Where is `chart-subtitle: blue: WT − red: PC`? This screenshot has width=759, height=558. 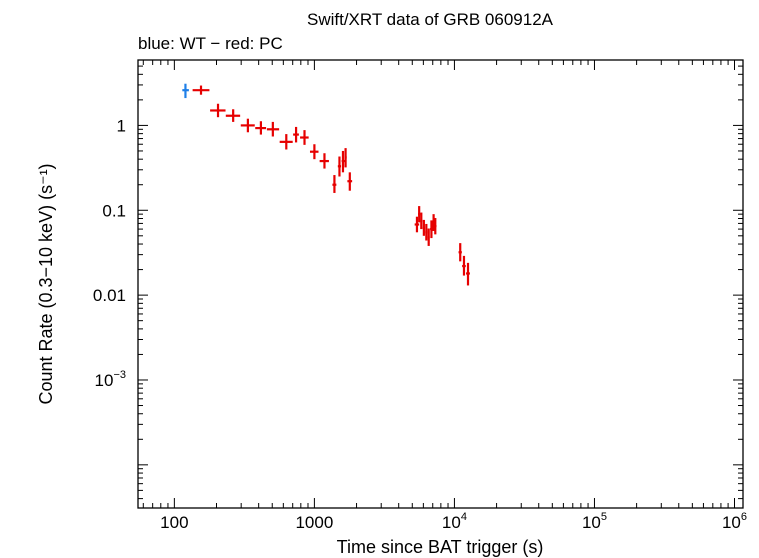 chart-subtitle: blue: WT − red: PC is located at coordinates (210, 43).